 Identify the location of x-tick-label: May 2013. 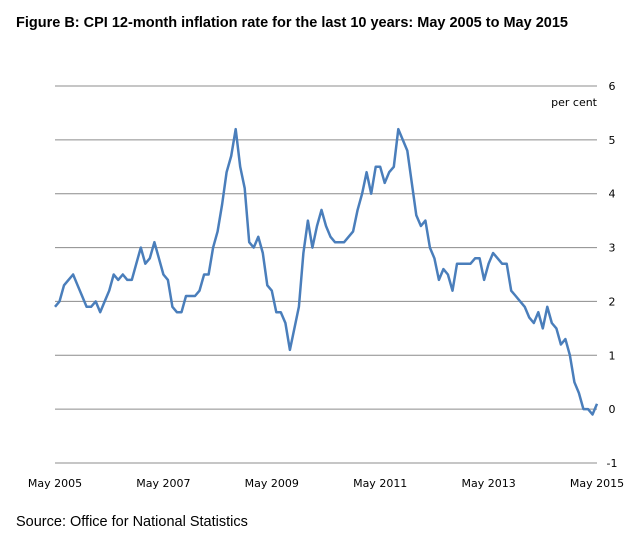
(488, 483).